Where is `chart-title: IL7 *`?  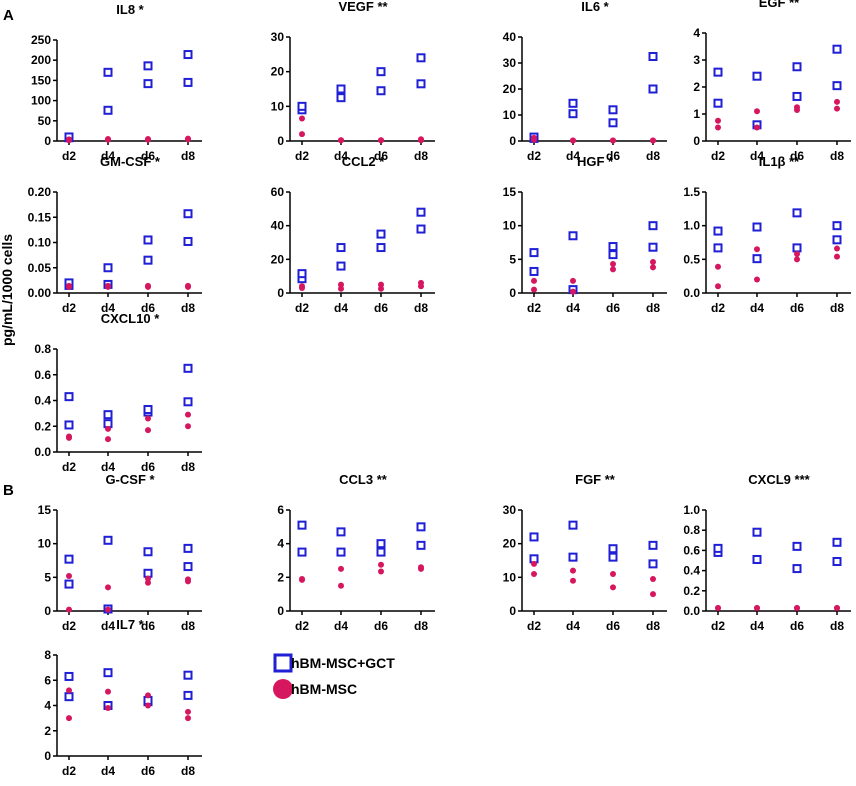 chart-title: IL7 * is located at coordinates (130, 624).